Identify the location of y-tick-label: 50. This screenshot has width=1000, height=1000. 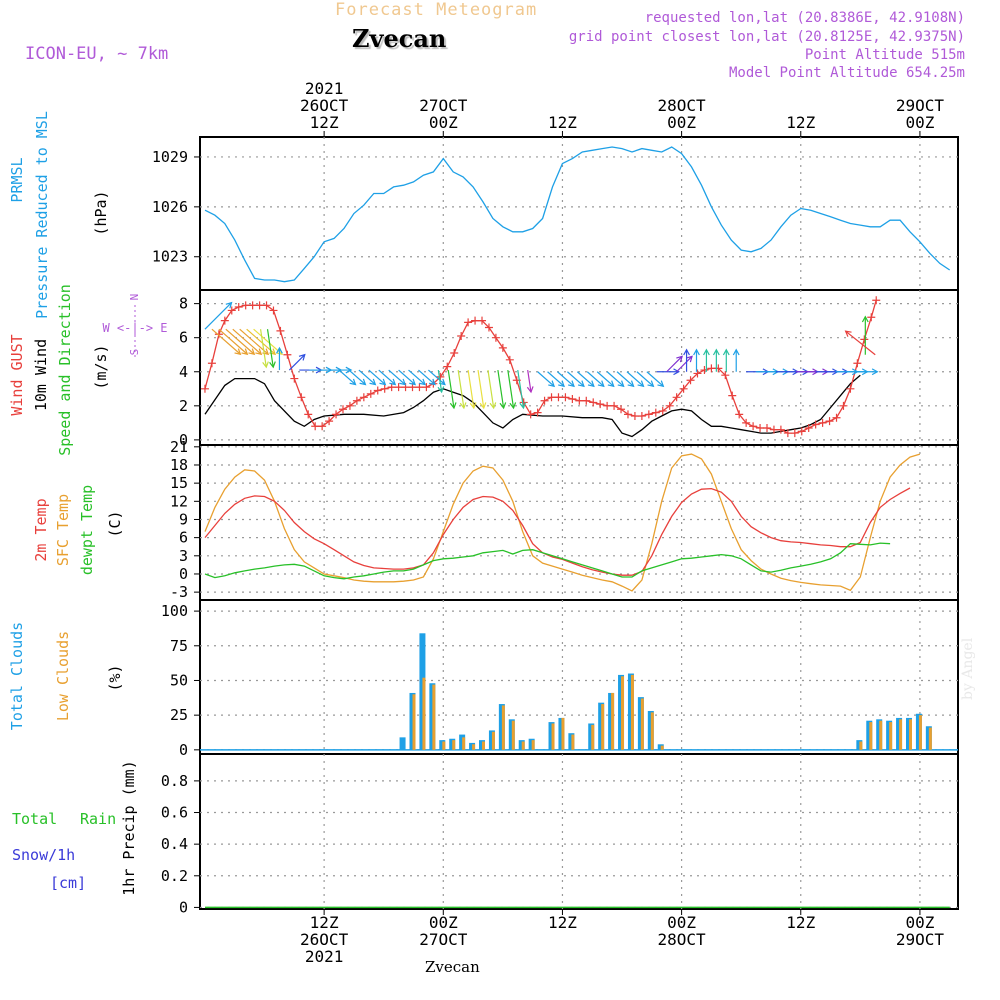
(179, 680).